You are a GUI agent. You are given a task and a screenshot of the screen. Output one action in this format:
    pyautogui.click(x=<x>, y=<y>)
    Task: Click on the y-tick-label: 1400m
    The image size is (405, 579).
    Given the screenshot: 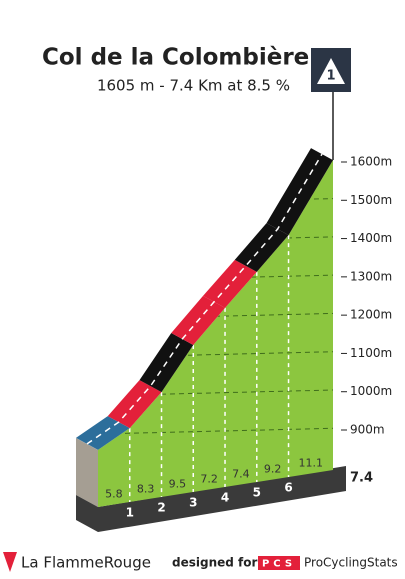 What is the action you would take?
    pyautogui.click(x=371, y=238)
    